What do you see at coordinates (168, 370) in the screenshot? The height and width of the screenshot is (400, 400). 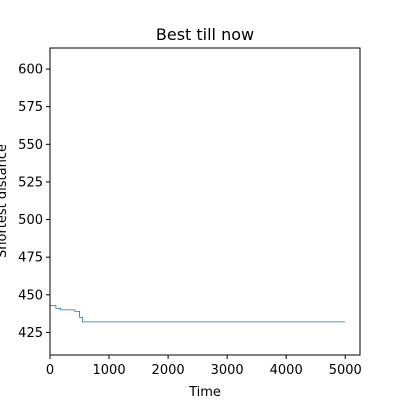 I see `x-tick-label: 2000` at bounding box center [168, 370].